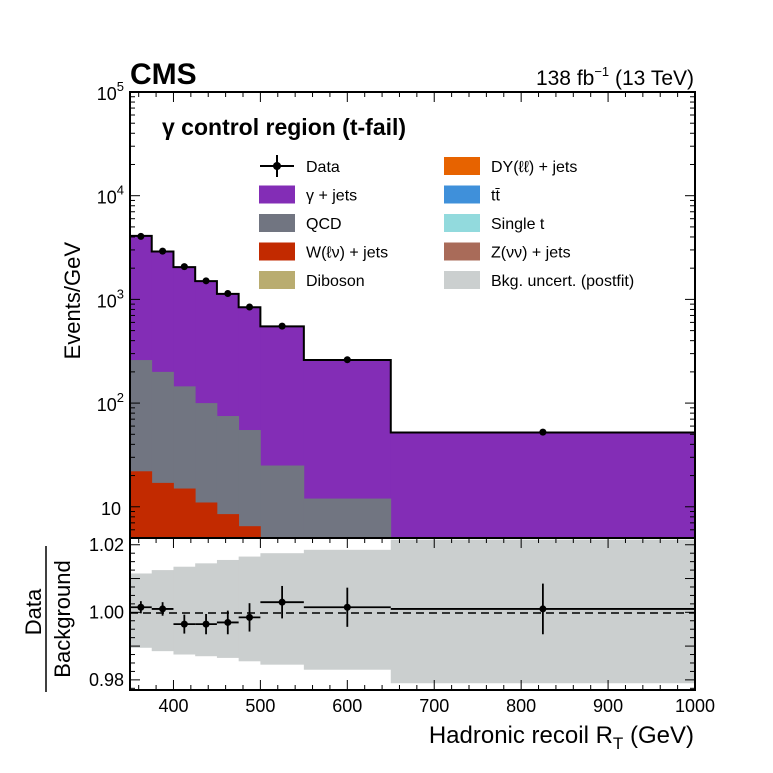 Image resolution: width=773 pixels, height=773 pixels. Describe the element at coordinates (335, 281) in the screenshot. I see `legend-label: Diboson` at that location.